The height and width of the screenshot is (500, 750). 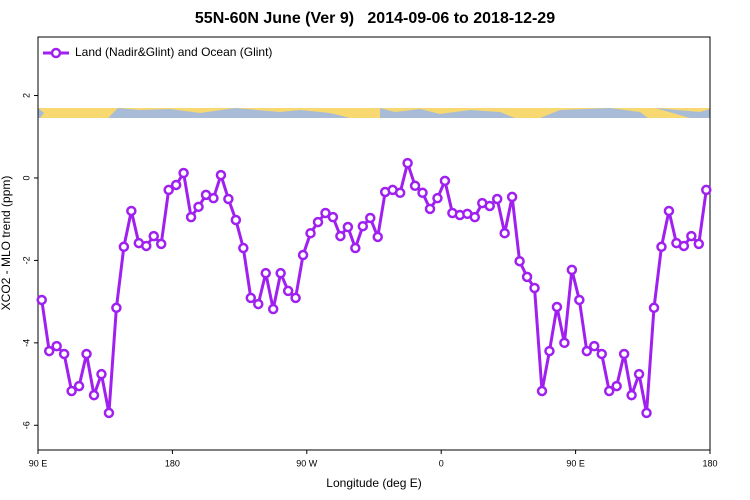 What do you see at coordinates (26, 343) in the screenshot?
I see `y-tick-label: -4` at bounding box center [26, 343].